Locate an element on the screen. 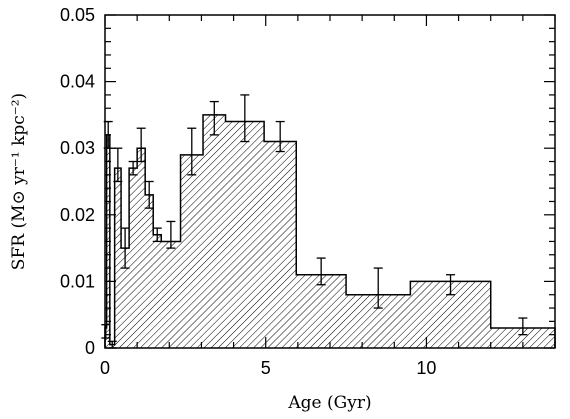 The image size is (570, 419). y-tick-label: 0.05 is located at coordinates (77, 15).